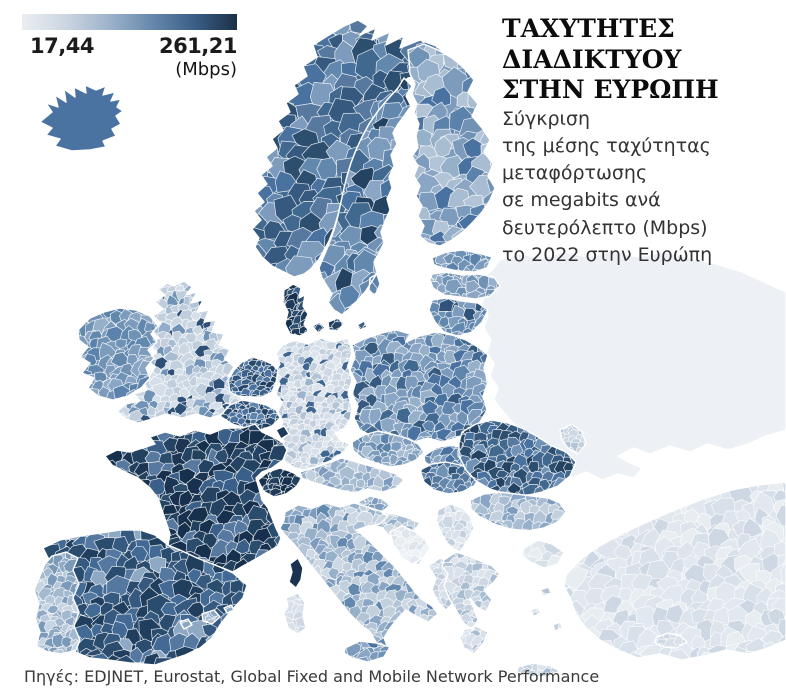  What do you see at coordinates (295, 613) in the screenshot?
I see `region-sardinia` at bounding box center [295, 613].